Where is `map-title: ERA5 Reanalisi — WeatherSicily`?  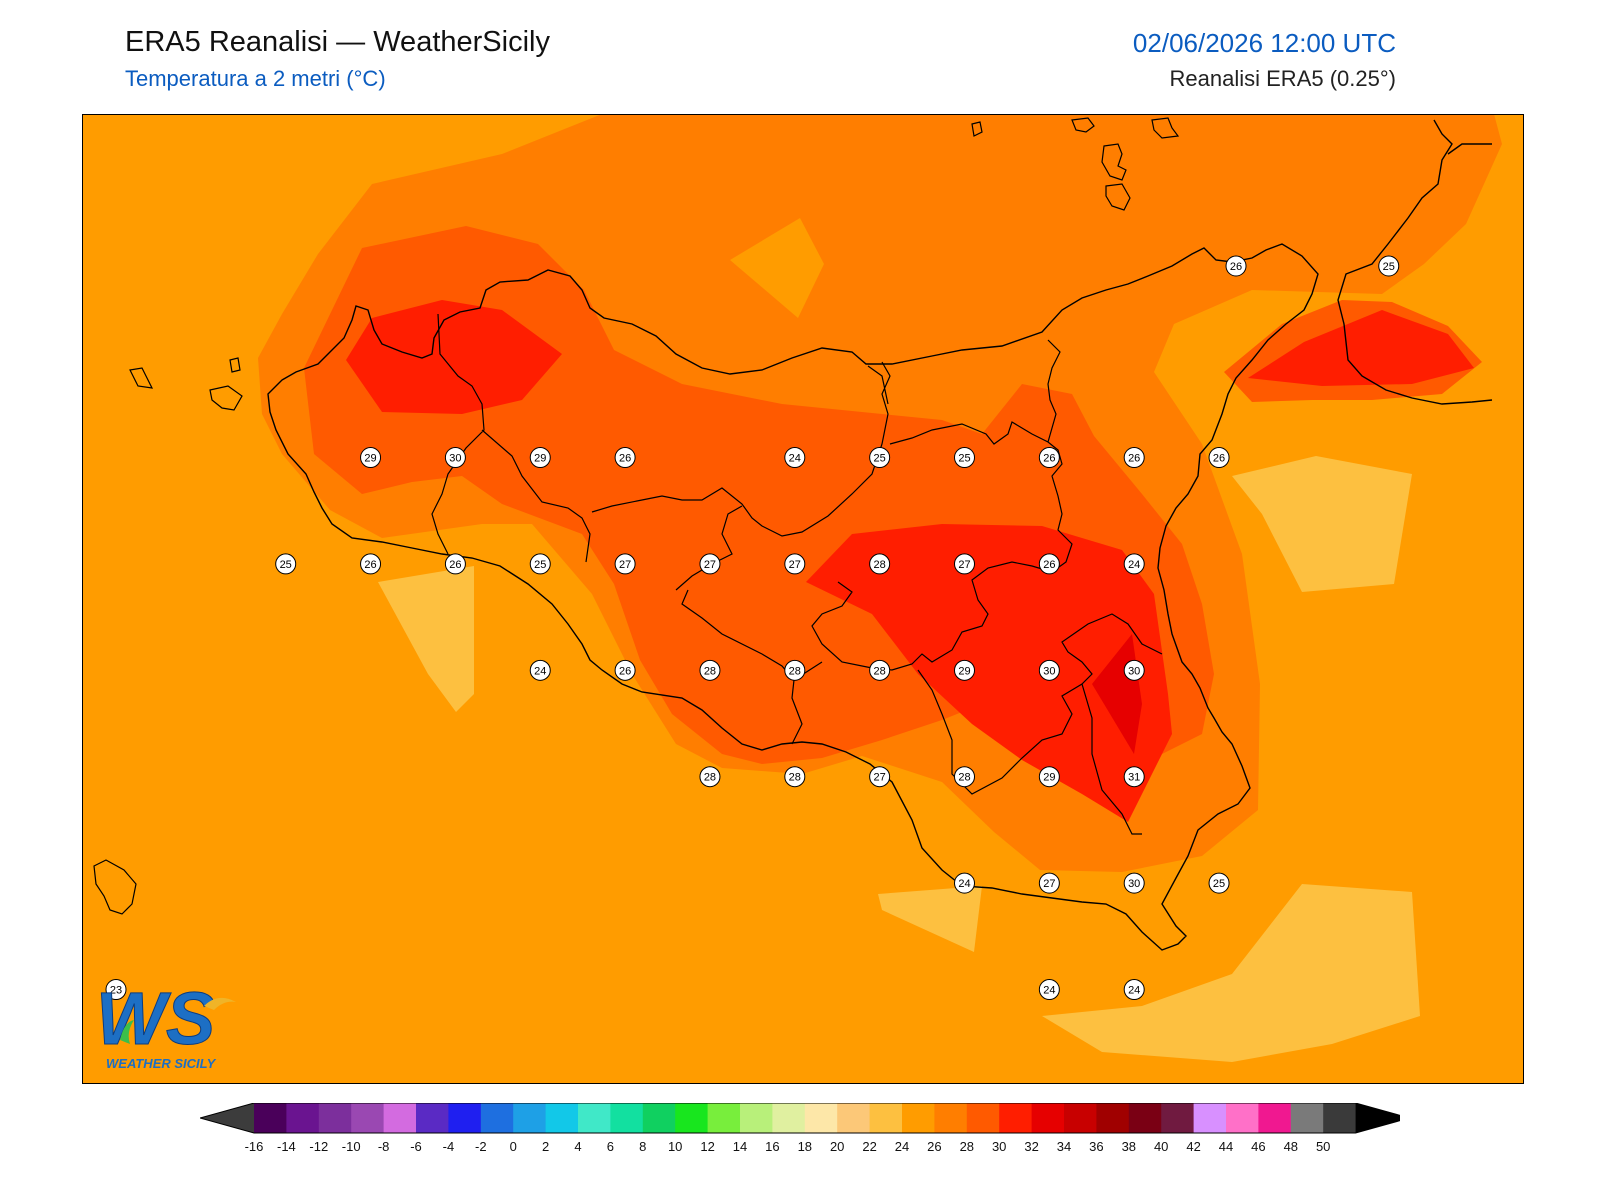
map-title: ERA5 Reanalisi — WeatherSicily is located at coordinates (337, 42).